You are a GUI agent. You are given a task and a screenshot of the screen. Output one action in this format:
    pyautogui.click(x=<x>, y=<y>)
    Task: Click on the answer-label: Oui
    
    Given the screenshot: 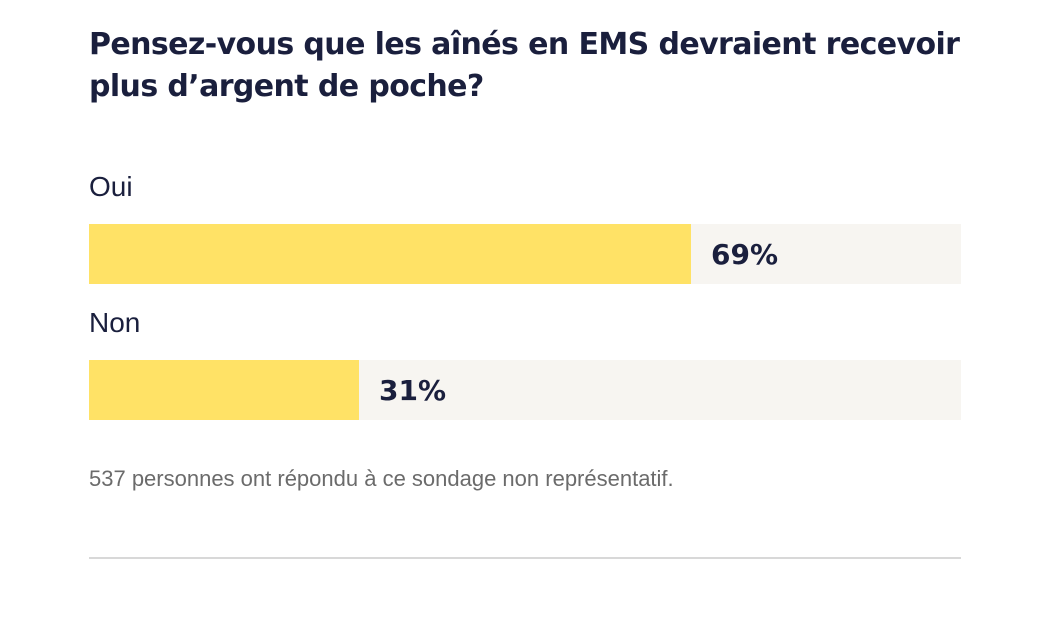 What is the action you would take?
    pyautogui.click(x=111, y=186)
    